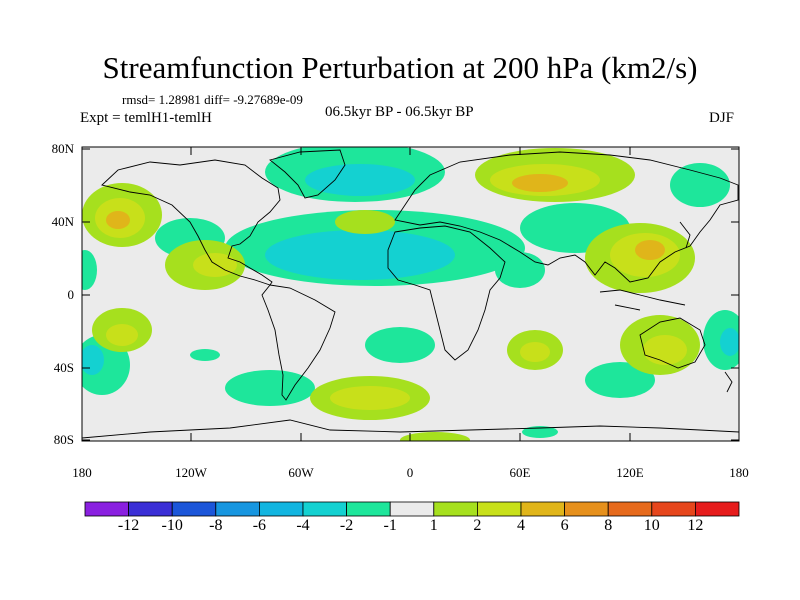  Describe the element at coordinates (410, 472) in the screenshot. I see `lon-label-0: 0` at that location.